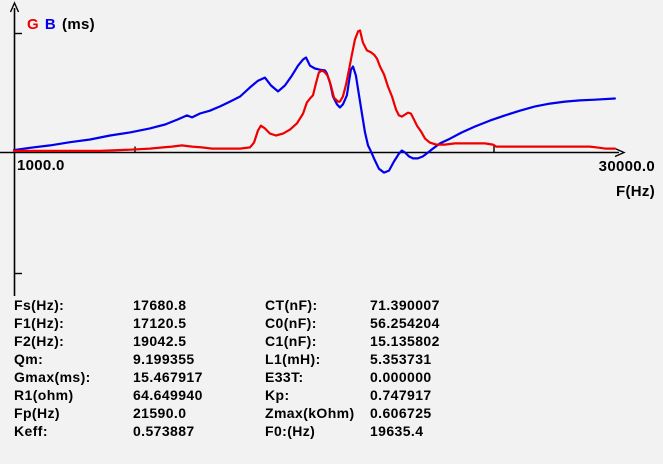  Describe the element at coordinates (405, 305) in the screenshot. I see `param-value: 71.390007` at that location.